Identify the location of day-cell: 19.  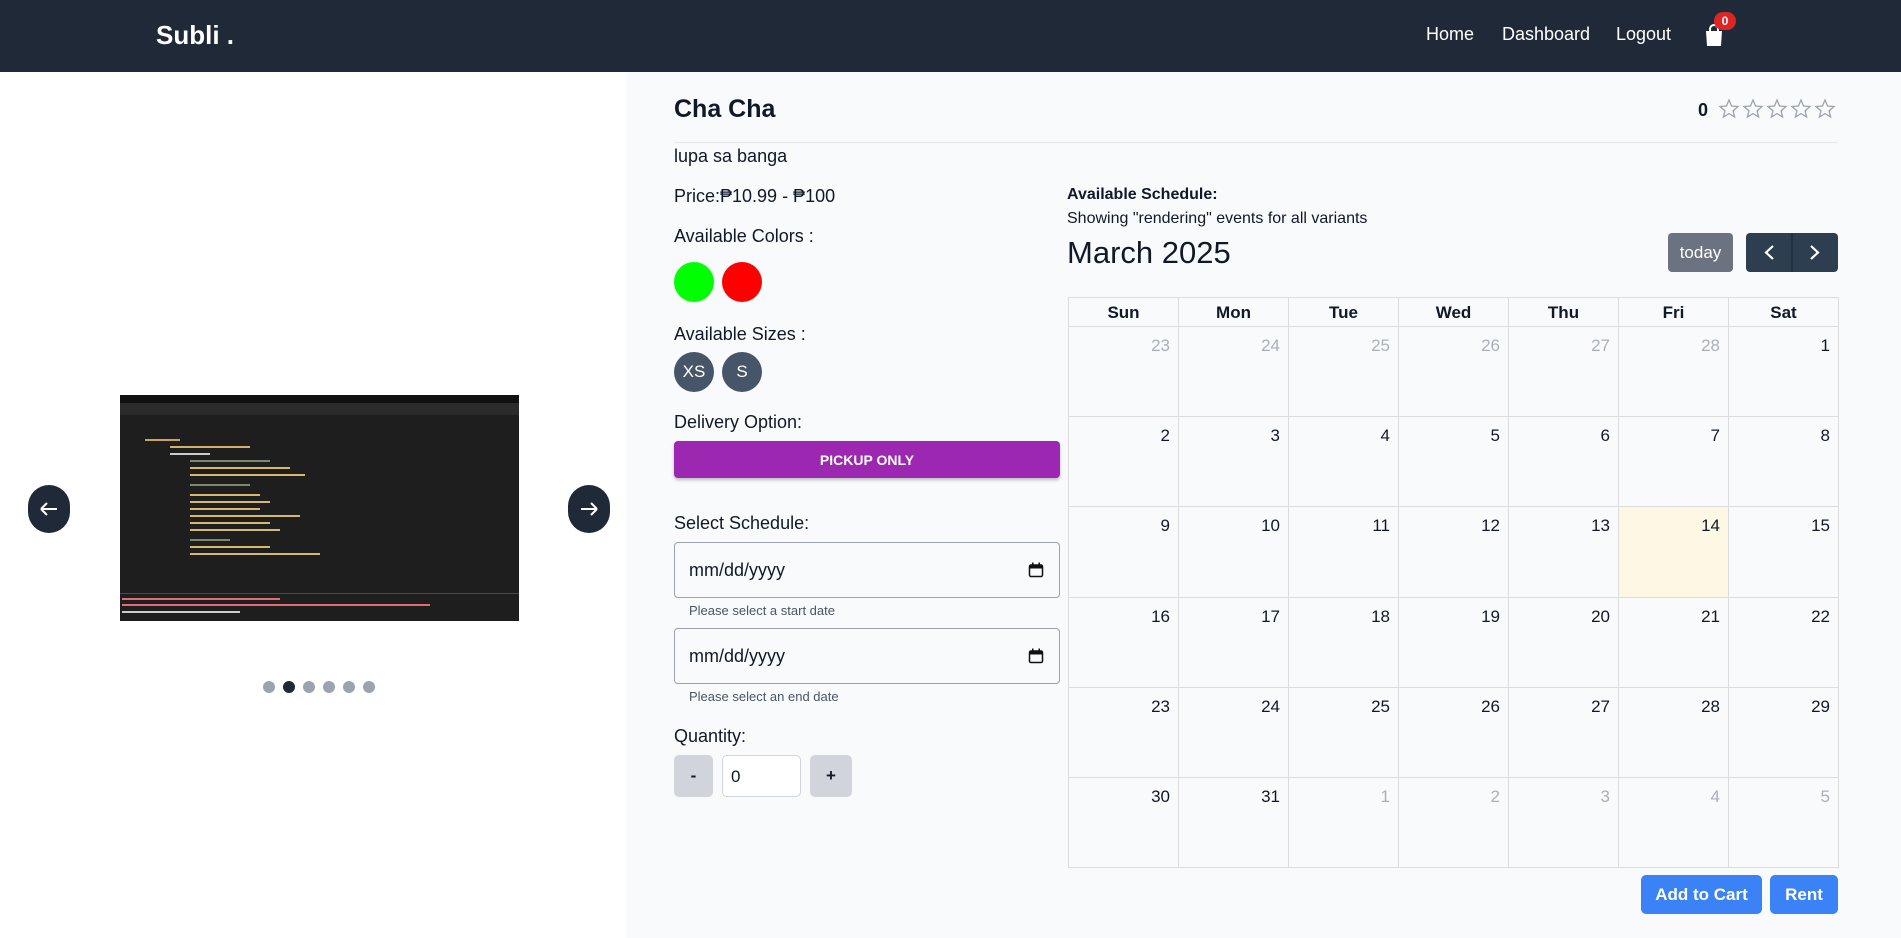
(1454, 642).